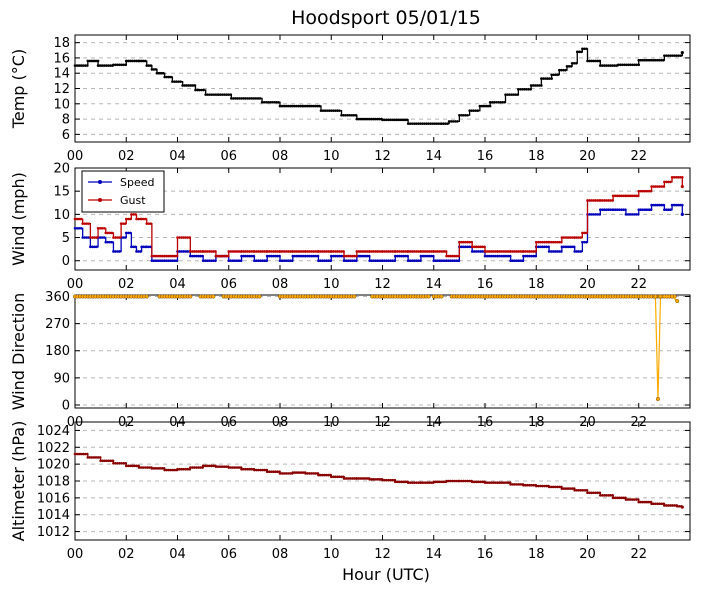  What do you see at coordinates (57, 351) in the screenshot?
I see `y-tick-label: 180` at bounding box center [57, 351].